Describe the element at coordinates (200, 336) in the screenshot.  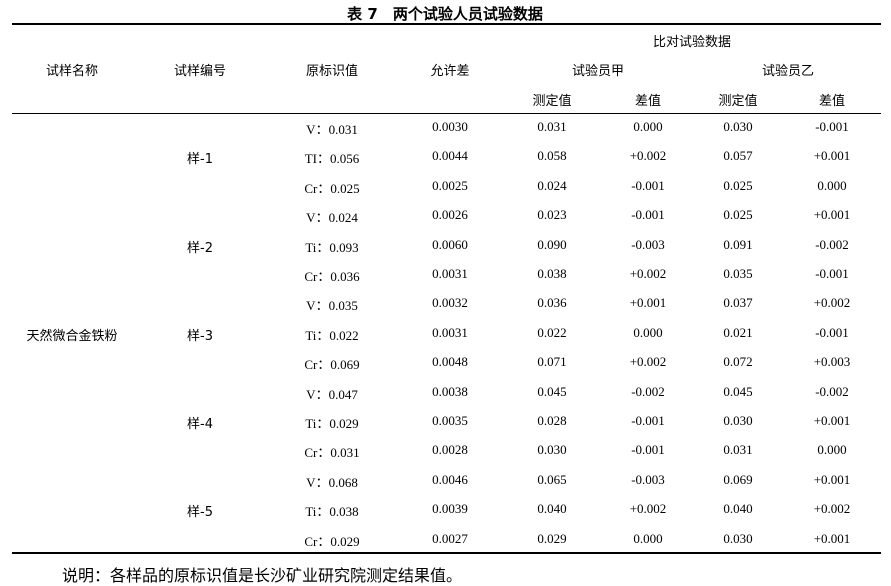
I see `sample-label: 样-3` at that location.